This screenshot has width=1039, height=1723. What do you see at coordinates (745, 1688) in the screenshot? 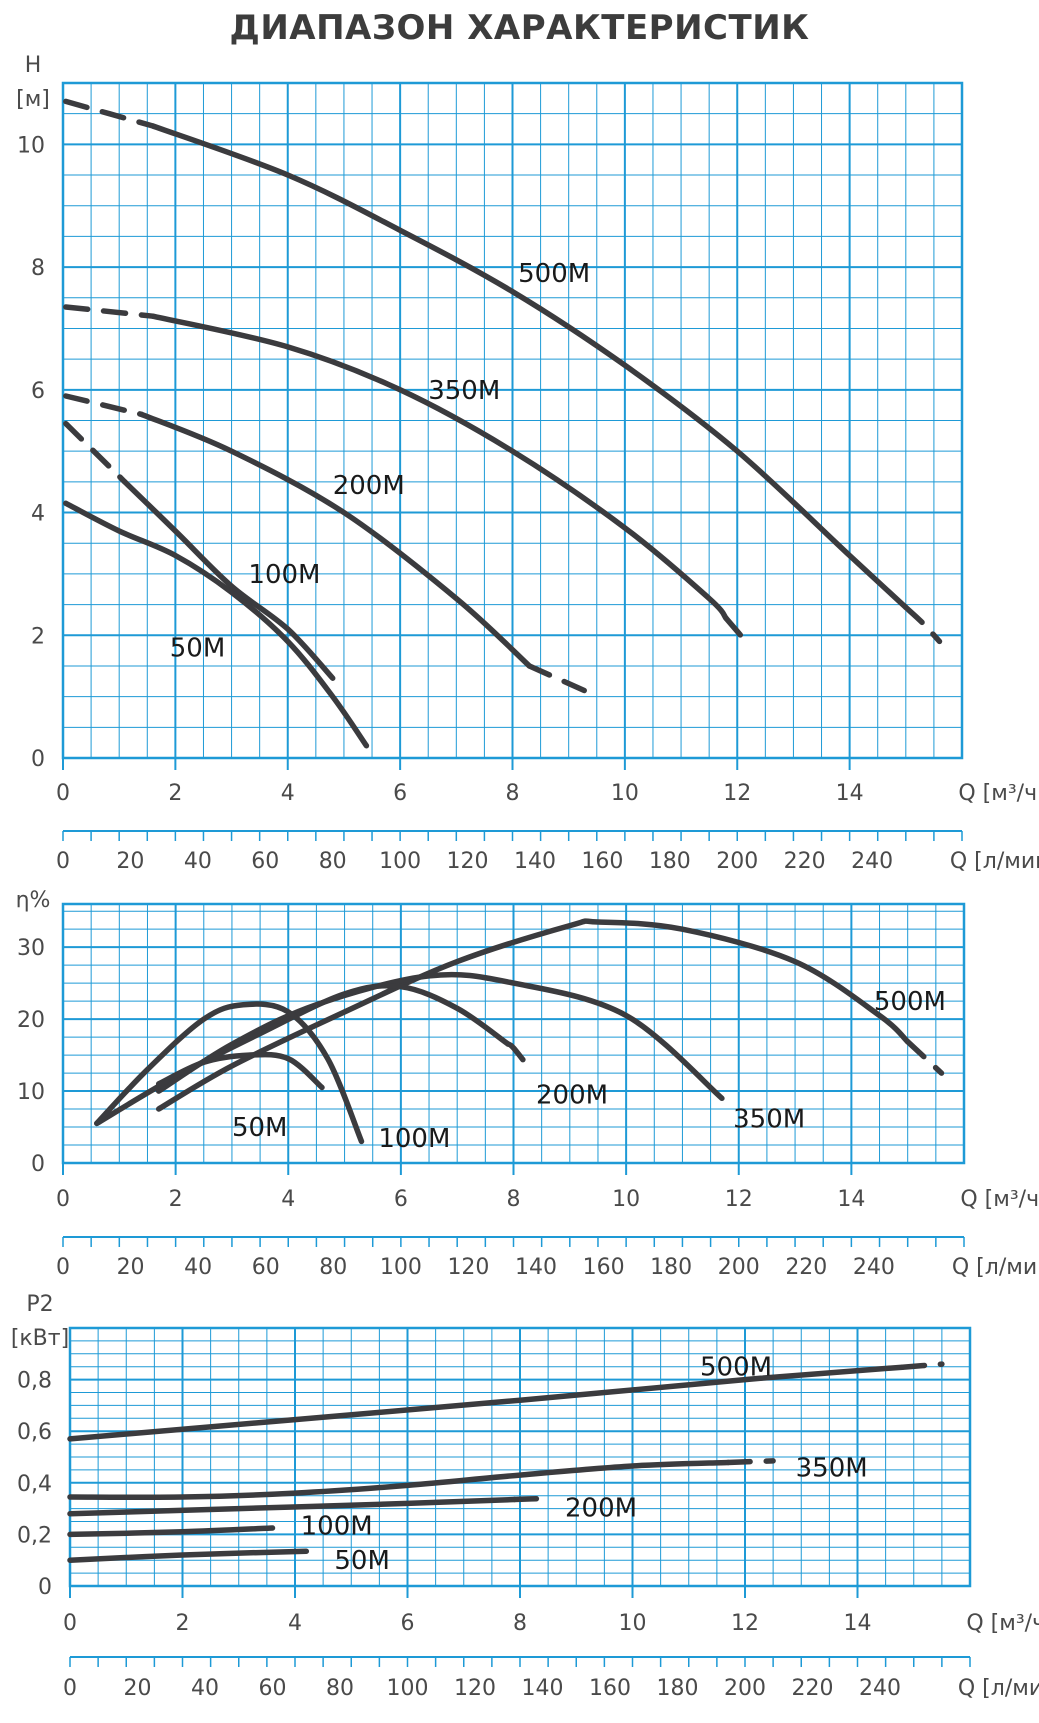
I see `x2-tick-label: 200` at bounding box center [745, 1688].